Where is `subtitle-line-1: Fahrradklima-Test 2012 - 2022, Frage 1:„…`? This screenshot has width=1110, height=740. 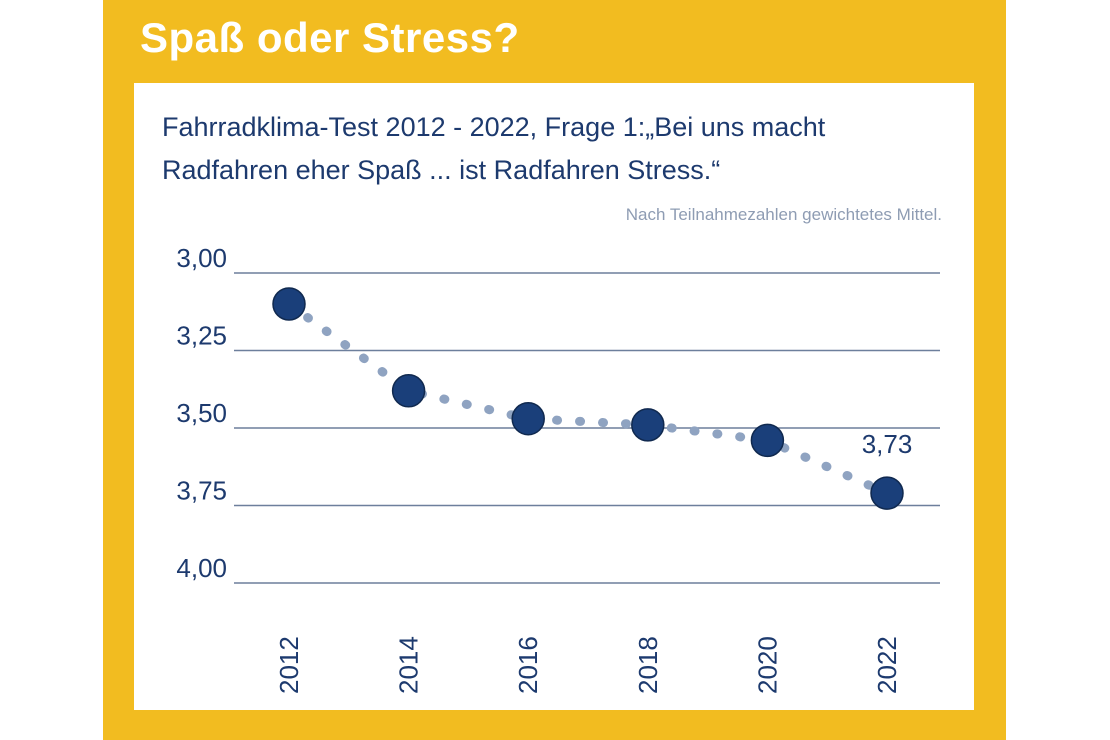
subtitle-line-1: Fahrradklima-Test 2012 - 2022, Frage 1:„… is located at coordinates (494, 127).